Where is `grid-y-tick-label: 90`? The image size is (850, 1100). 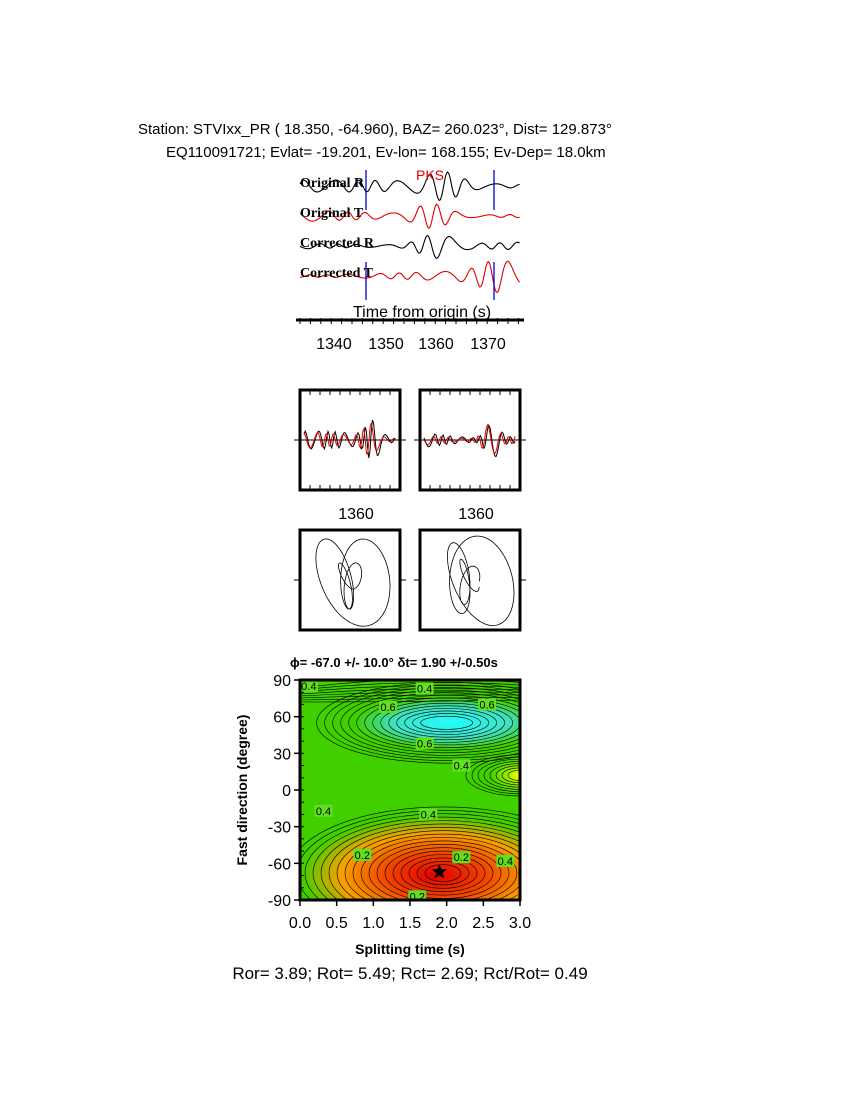
grid-y-tick-label: 90 is located at coordinates (282, 681).